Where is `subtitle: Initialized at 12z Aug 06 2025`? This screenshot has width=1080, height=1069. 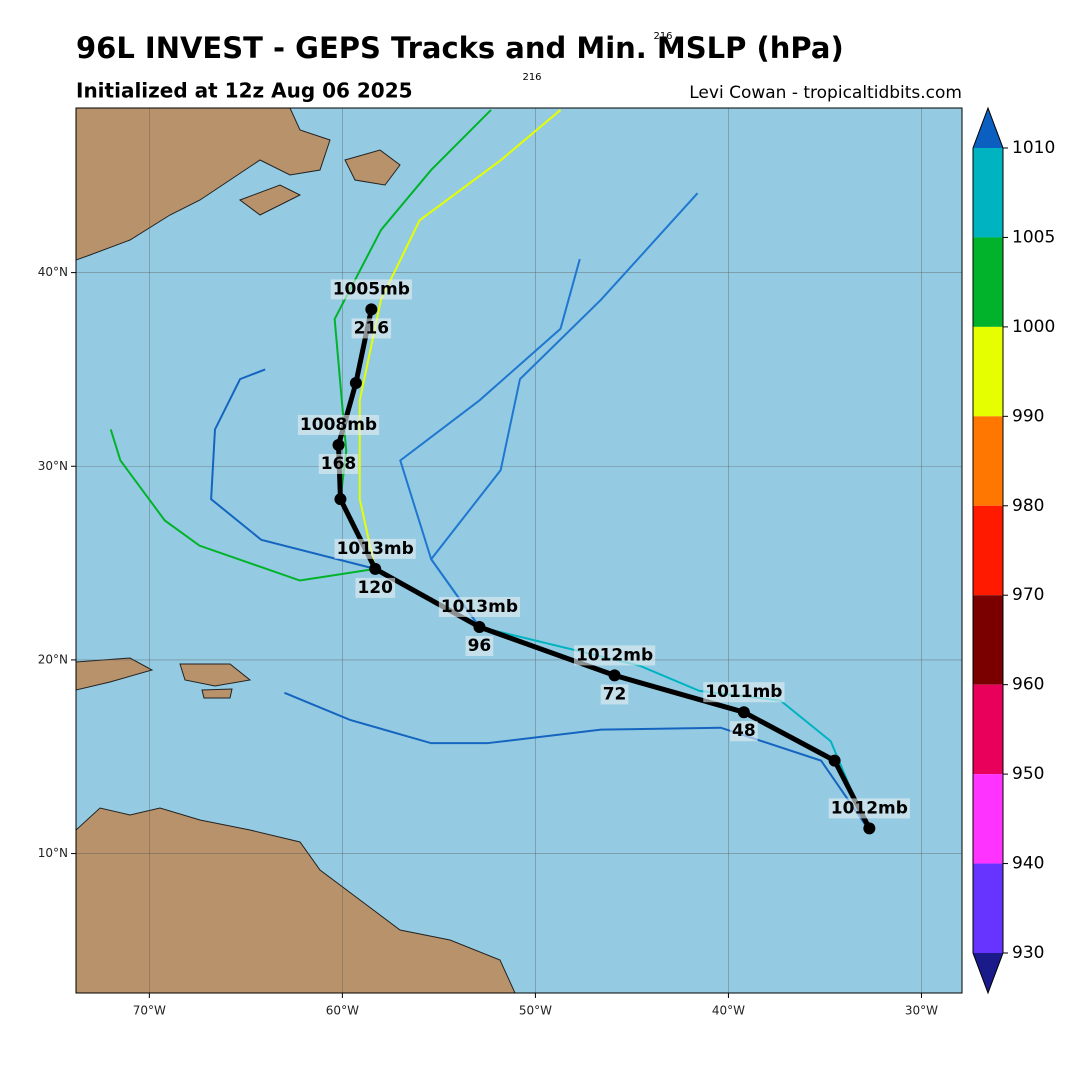 subtitle: Initialized at 12z Aug 06 2025 is located at coordinates (244, 91).